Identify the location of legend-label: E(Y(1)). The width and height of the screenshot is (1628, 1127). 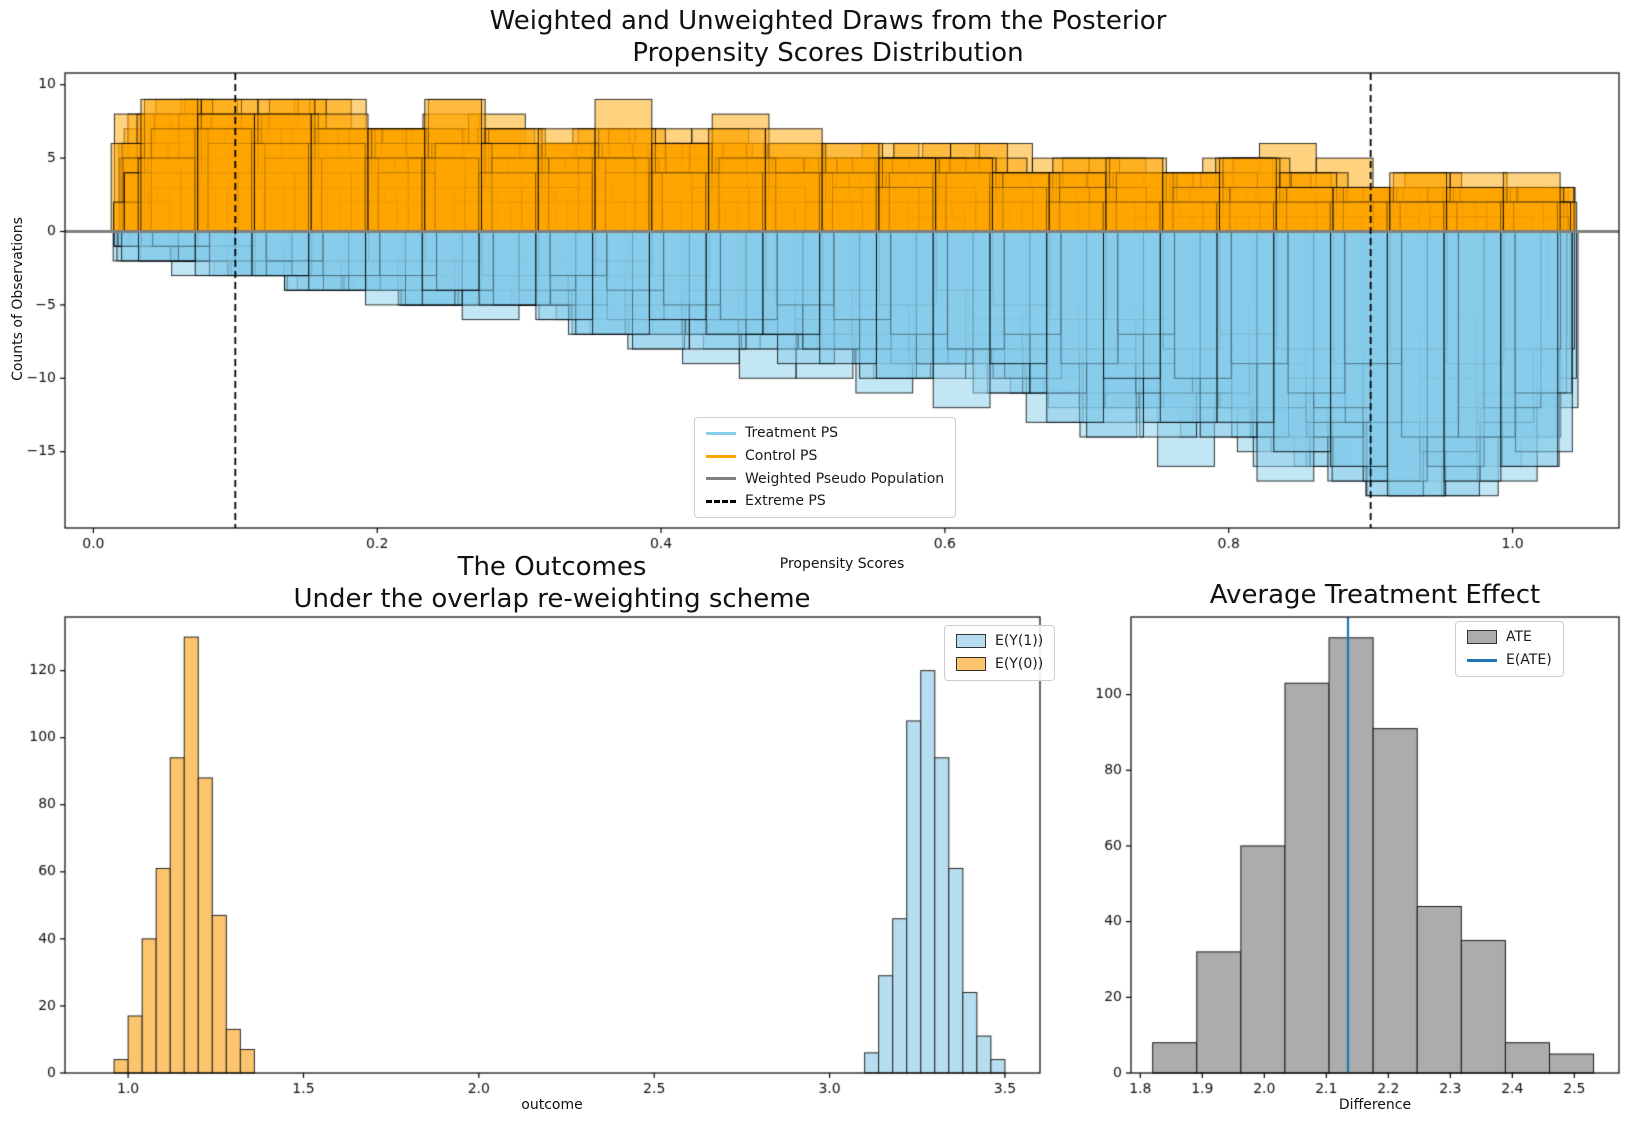
(1019, 641).